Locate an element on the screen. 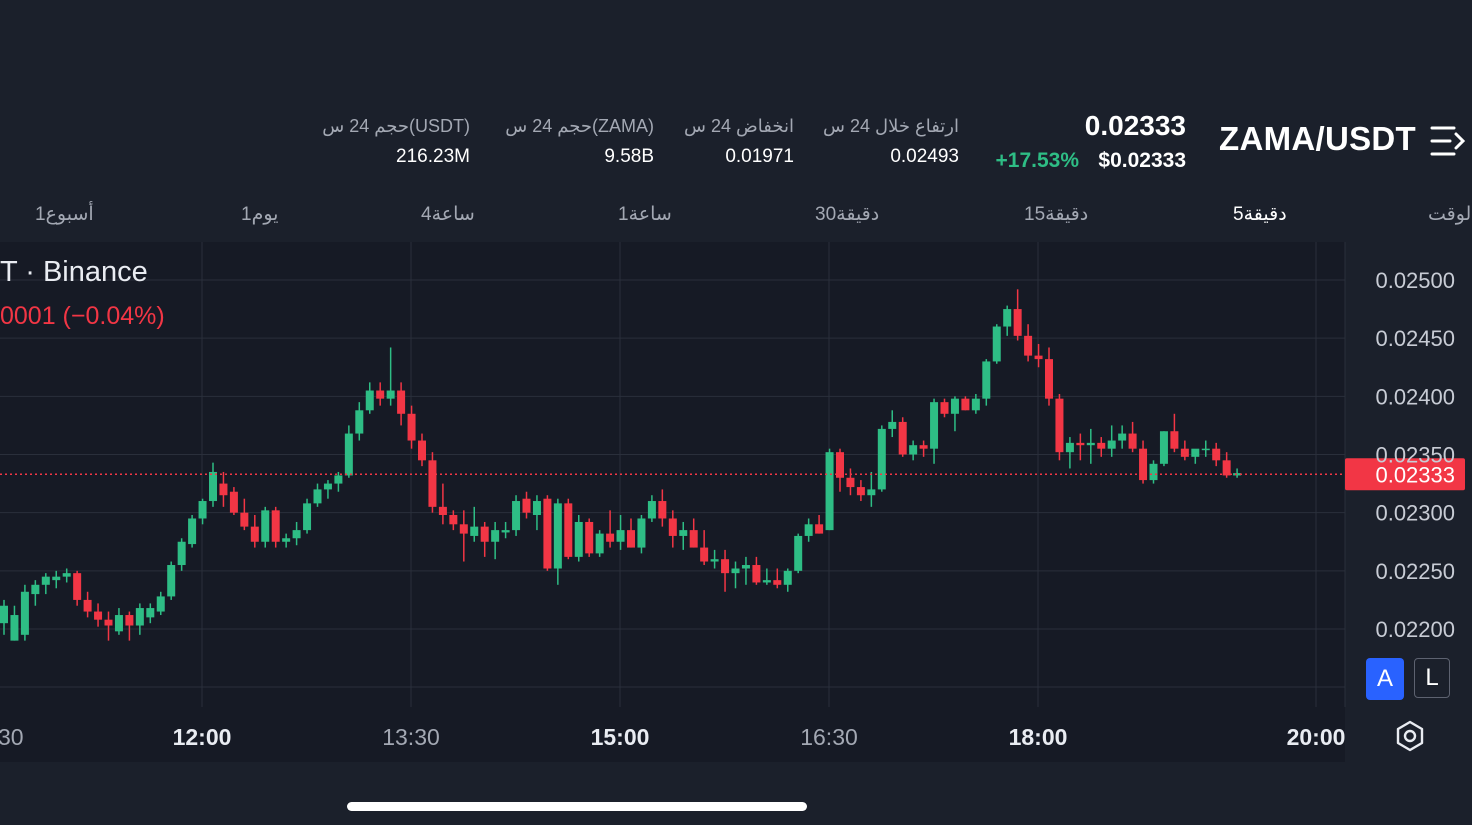  menu-icon is located at coordinates (1448, 141).